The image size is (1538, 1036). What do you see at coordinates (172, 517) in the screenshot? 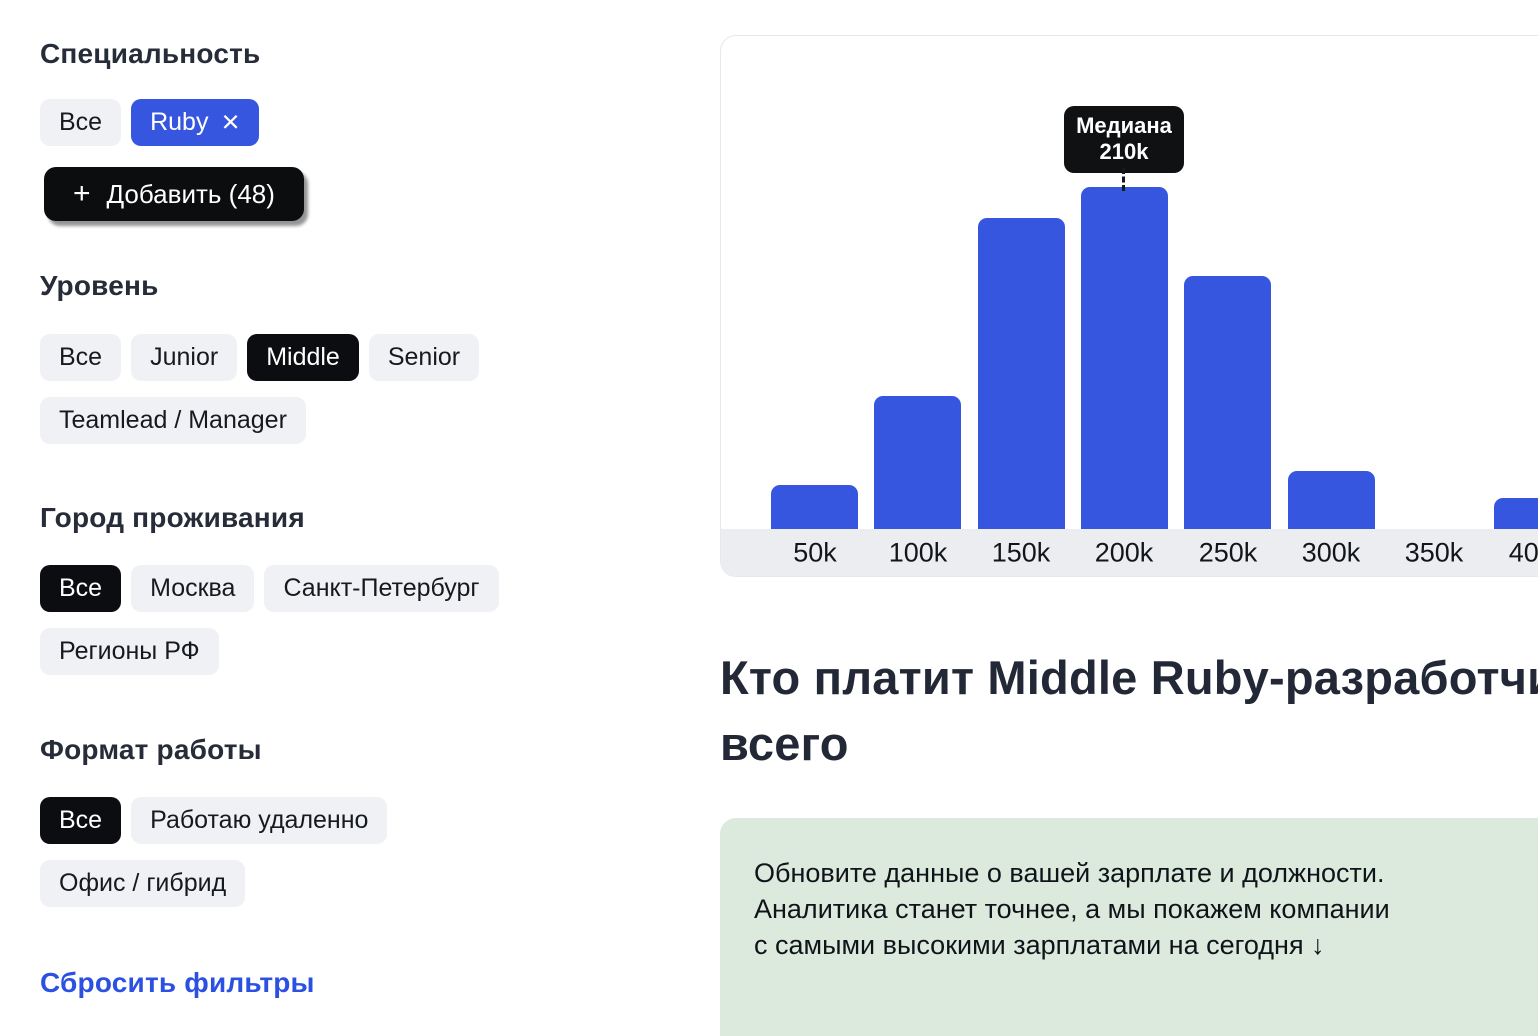
I see `filter-title-city: Город проживания` at bounding box center [172, 517].